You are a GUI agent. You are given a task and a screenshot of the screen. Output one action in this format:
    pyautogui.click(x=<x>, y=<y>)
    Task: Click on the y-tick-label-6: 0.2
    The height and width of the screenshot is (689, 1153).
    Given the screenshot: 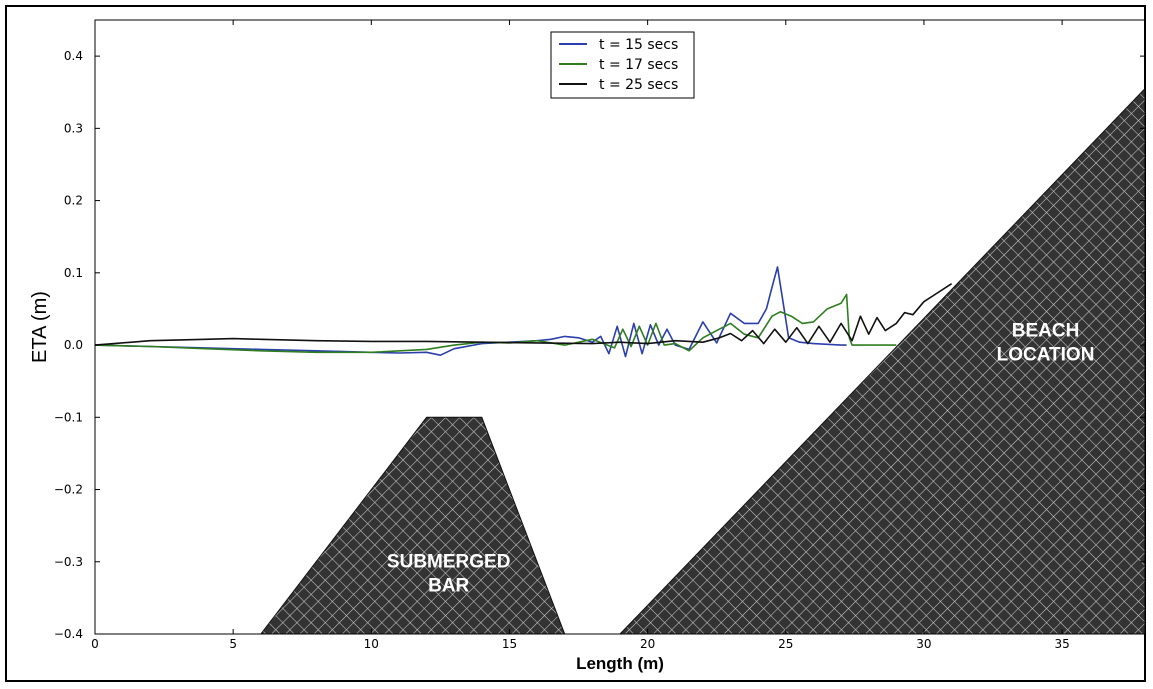 What is the action you would take?
    pyautogui.click(x=73, y=201)
    